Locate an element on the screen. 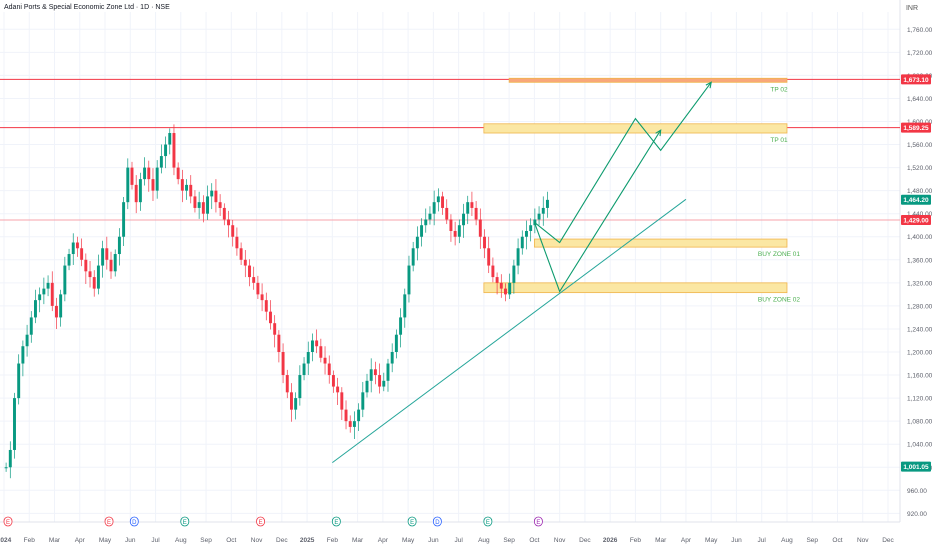 This screenshot has width=932, height=550. price-tick-label: 1,560.00 is located at coordinates (919, 145).